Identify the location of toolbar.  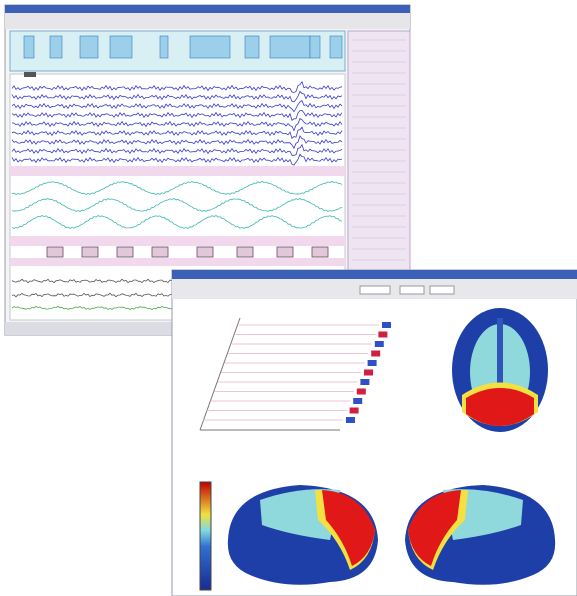
(207, 21).